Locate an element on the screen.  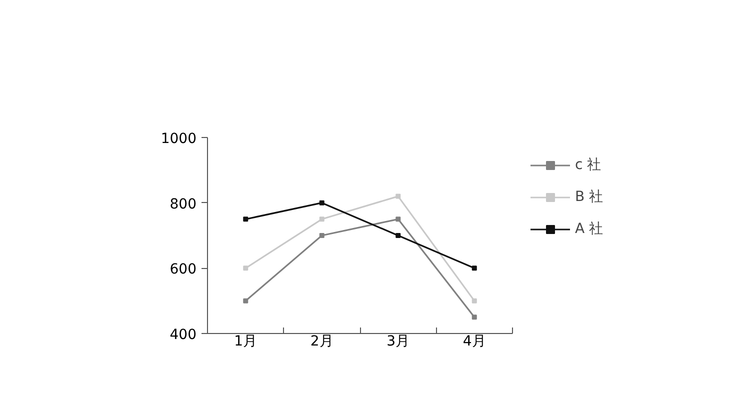
y-tick-label: 1000 is located at coordinates (178, 139).